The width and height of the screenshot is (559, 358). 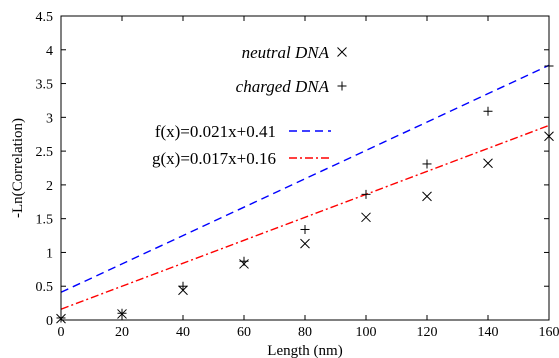 What do you see at coordinates (45, 287) in the screenshot?
I see `y-tick-label: 0.5` at bounding box center [45, 287].